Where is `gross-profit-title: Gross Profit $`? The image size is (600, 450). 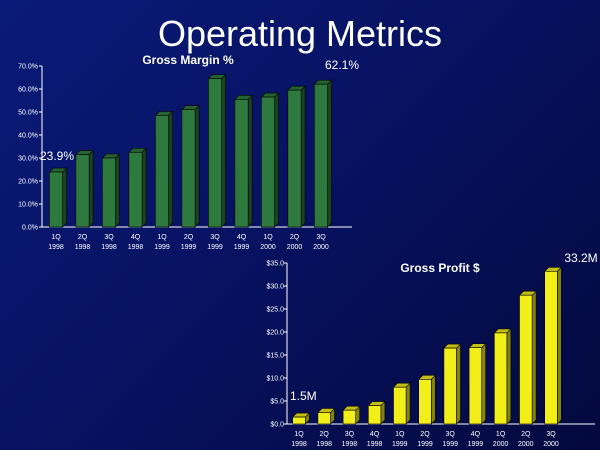 gross-profit-title: Gross Profit $ is located at coordinates (440, 268).